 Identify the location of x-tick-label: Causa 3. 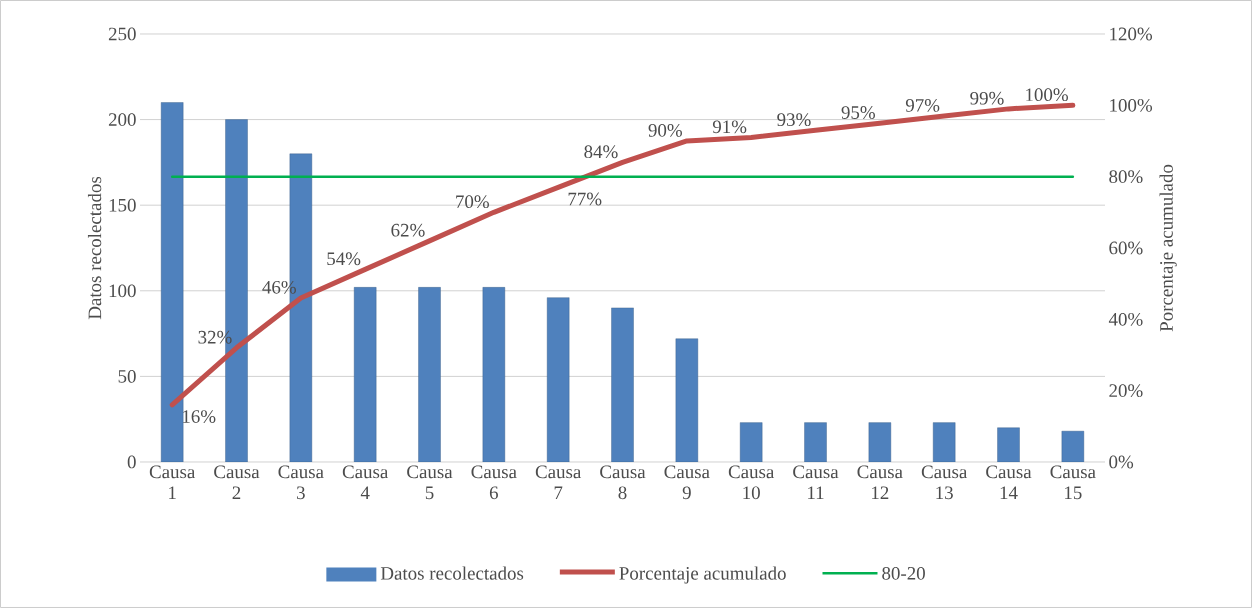
(301, 482).